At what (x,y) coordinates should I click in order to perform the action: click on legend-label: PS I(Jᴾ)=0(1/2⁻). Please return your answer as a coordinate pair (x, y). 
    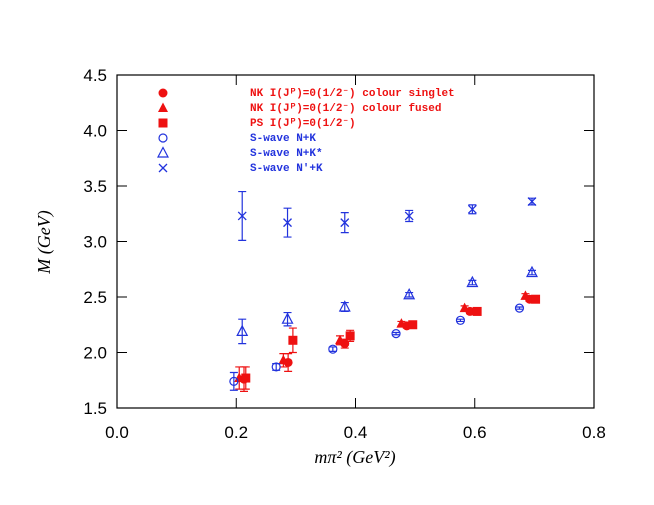
    Looking at the image, I should click on (303, 124).